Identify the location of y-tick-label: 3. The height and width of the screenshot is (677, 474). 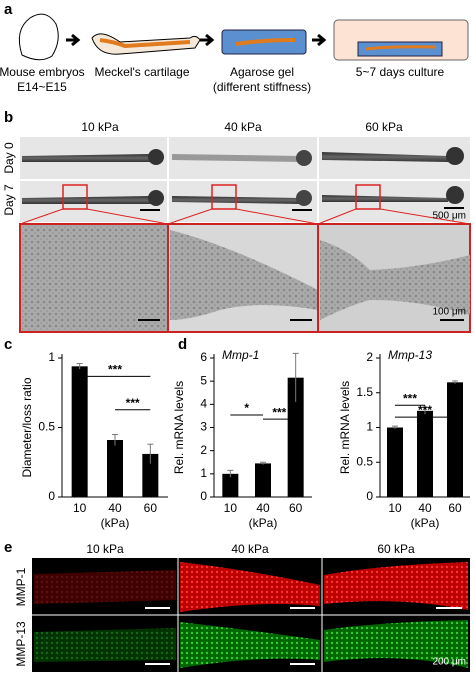
(203, 427).